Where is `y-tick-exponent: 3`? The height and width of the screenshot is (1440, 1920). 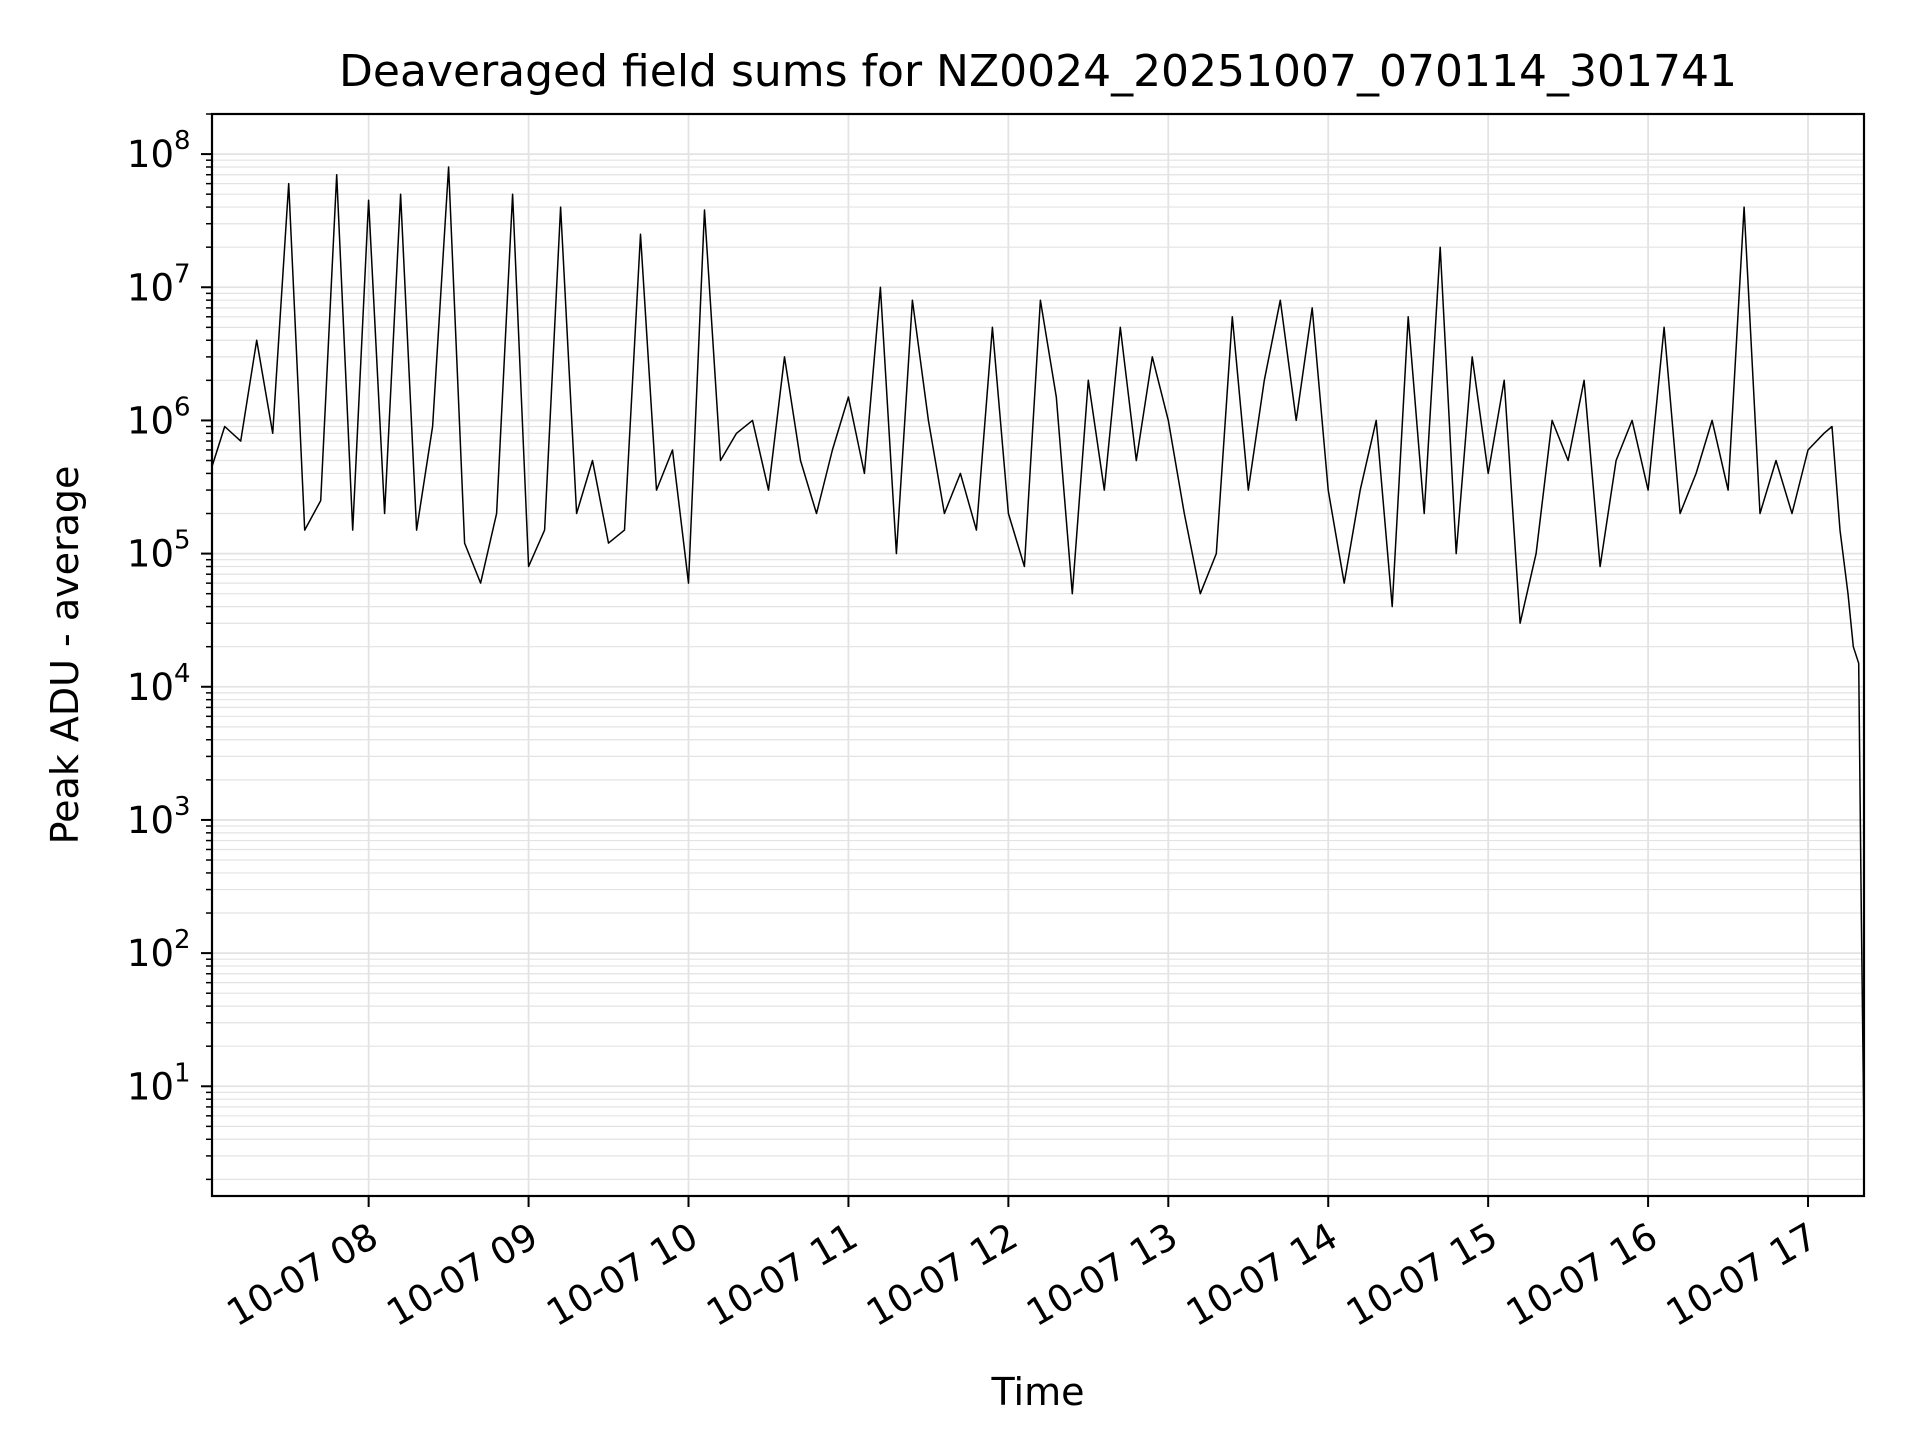 y-tick-exponent: 3 is located at coordinates (182, 807).